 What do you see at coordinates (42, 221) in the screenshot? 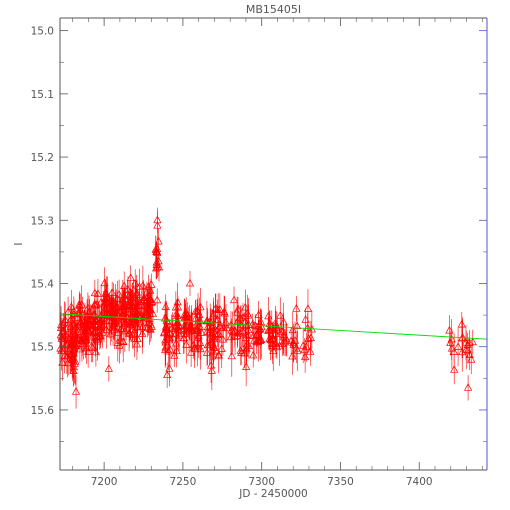
I see `y-tick-label: 15.3` at bounding box center [42, 221].